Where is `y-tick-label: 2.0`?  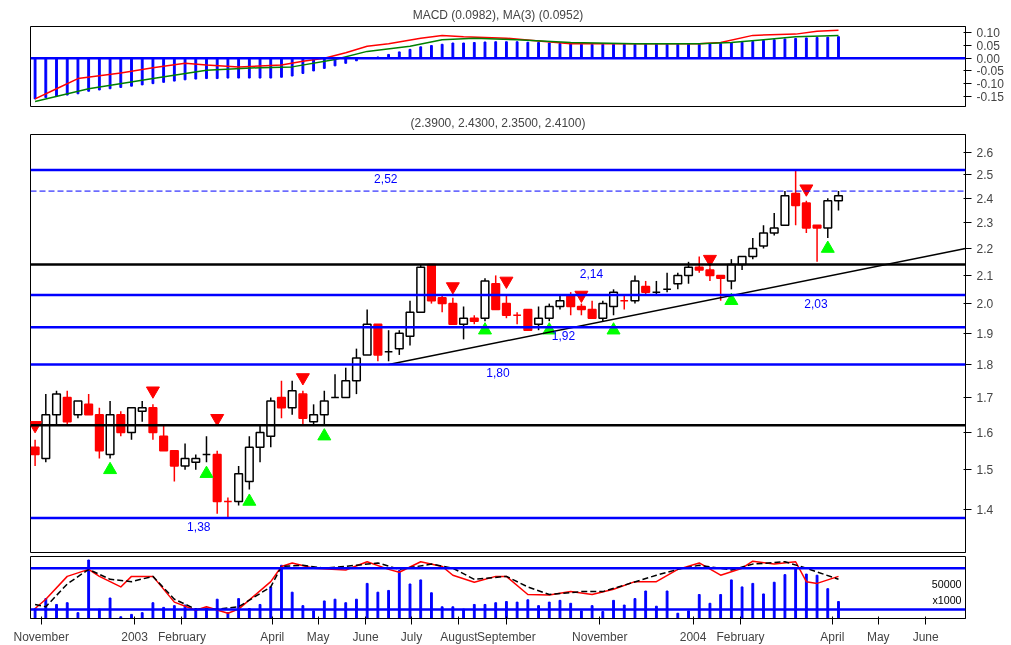 y-tick-label: 2.0 is located at coordinates (985, 304).